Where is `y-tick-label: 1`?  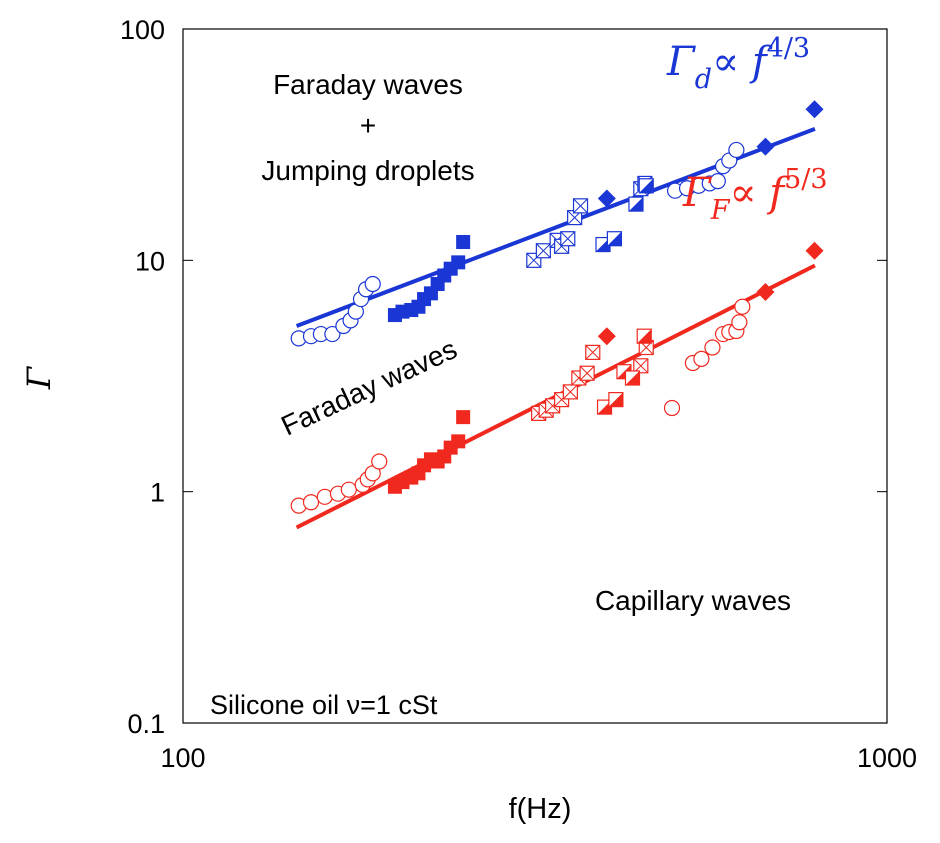 y-tick-label: 1 is located at coordinates (157, 493).